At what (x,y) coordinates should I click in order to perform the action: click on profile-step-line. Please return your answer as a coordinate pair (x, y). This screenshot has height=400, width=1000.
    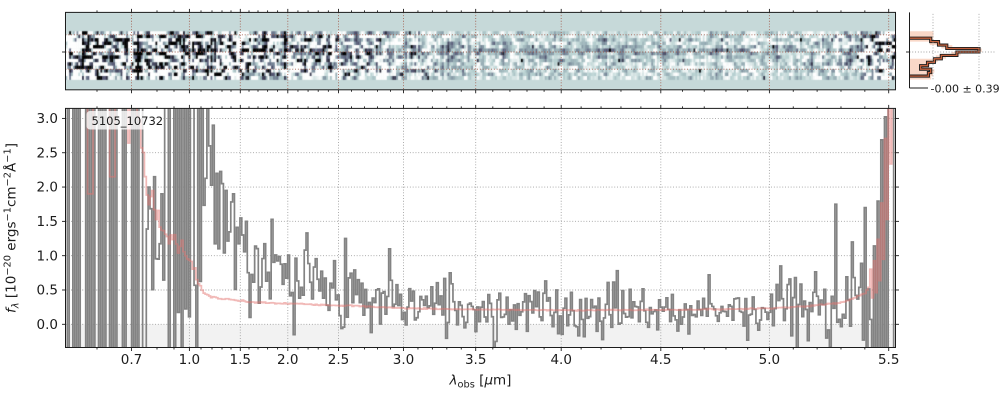
    Looking at the image, I should click on (944, 57).